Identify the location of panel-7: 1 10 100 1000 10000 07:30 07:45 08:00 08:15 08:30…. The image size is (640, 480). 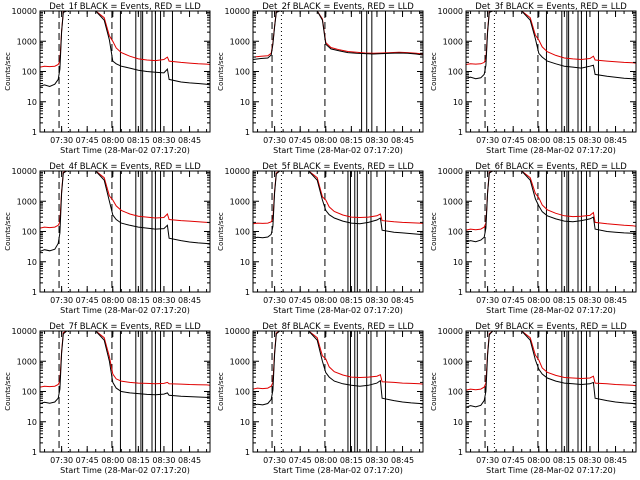
(107, 398).